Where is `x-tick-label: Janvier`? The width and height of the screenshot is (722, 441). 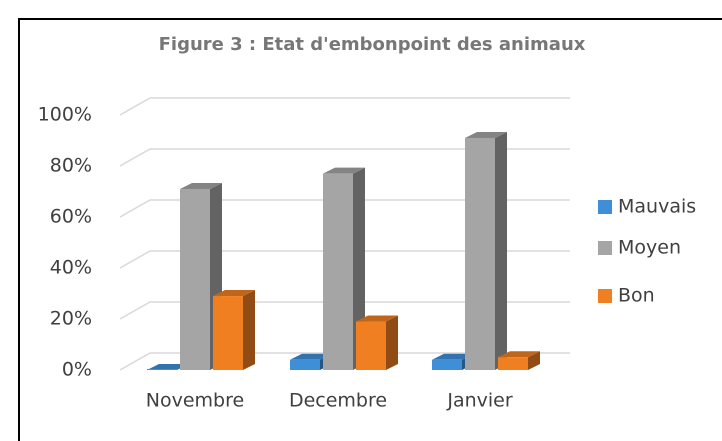
x-tick-label: Janvier is located at coordinates (479, 401).